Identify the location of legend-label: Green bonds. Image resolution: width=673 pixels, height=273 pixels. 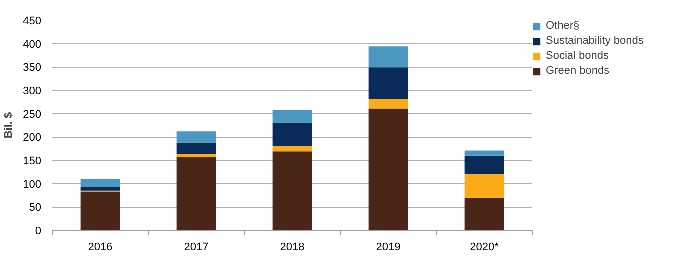
(578, 71).